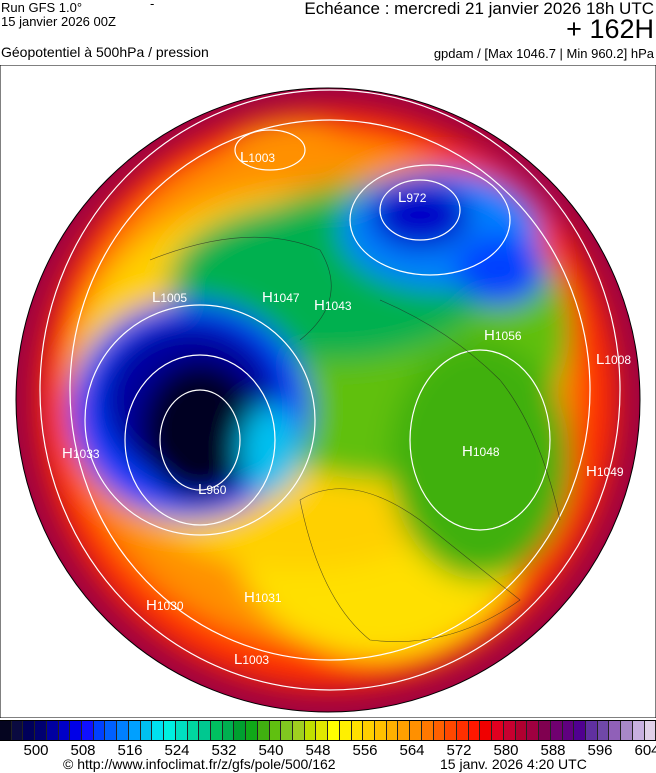 The width and height of the screenshot is (656, 773). What do you see at coordinates (263, 597) in the screenshot?
I see `pressure-center: H1031` at bounding box center [263, 597].